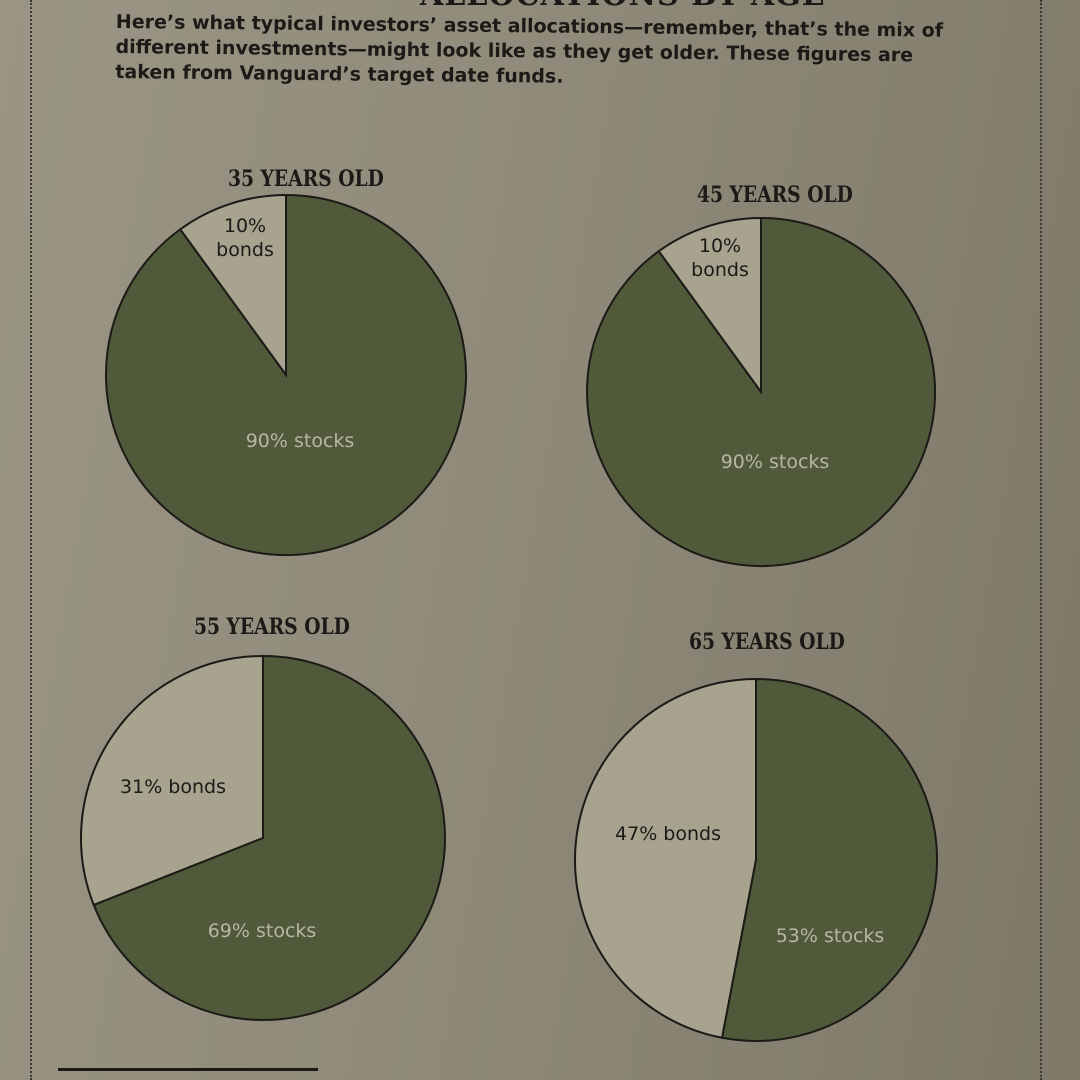 The width and height of the screenshot is (1080, 1080). I want to click on bottom-rule, so click(188, 1069).